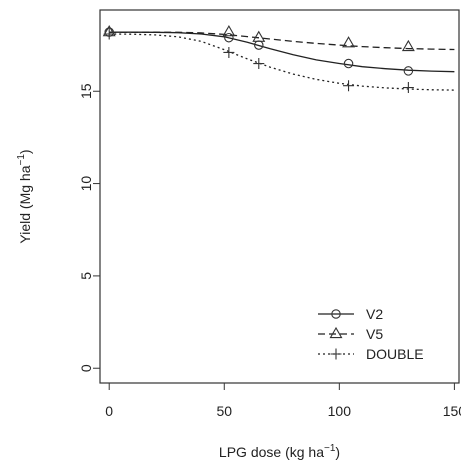 The width and height of the screenshot is (461, 462). I want to click on y-axis-label: Yield (Mg ha−1), so click(24, 196).